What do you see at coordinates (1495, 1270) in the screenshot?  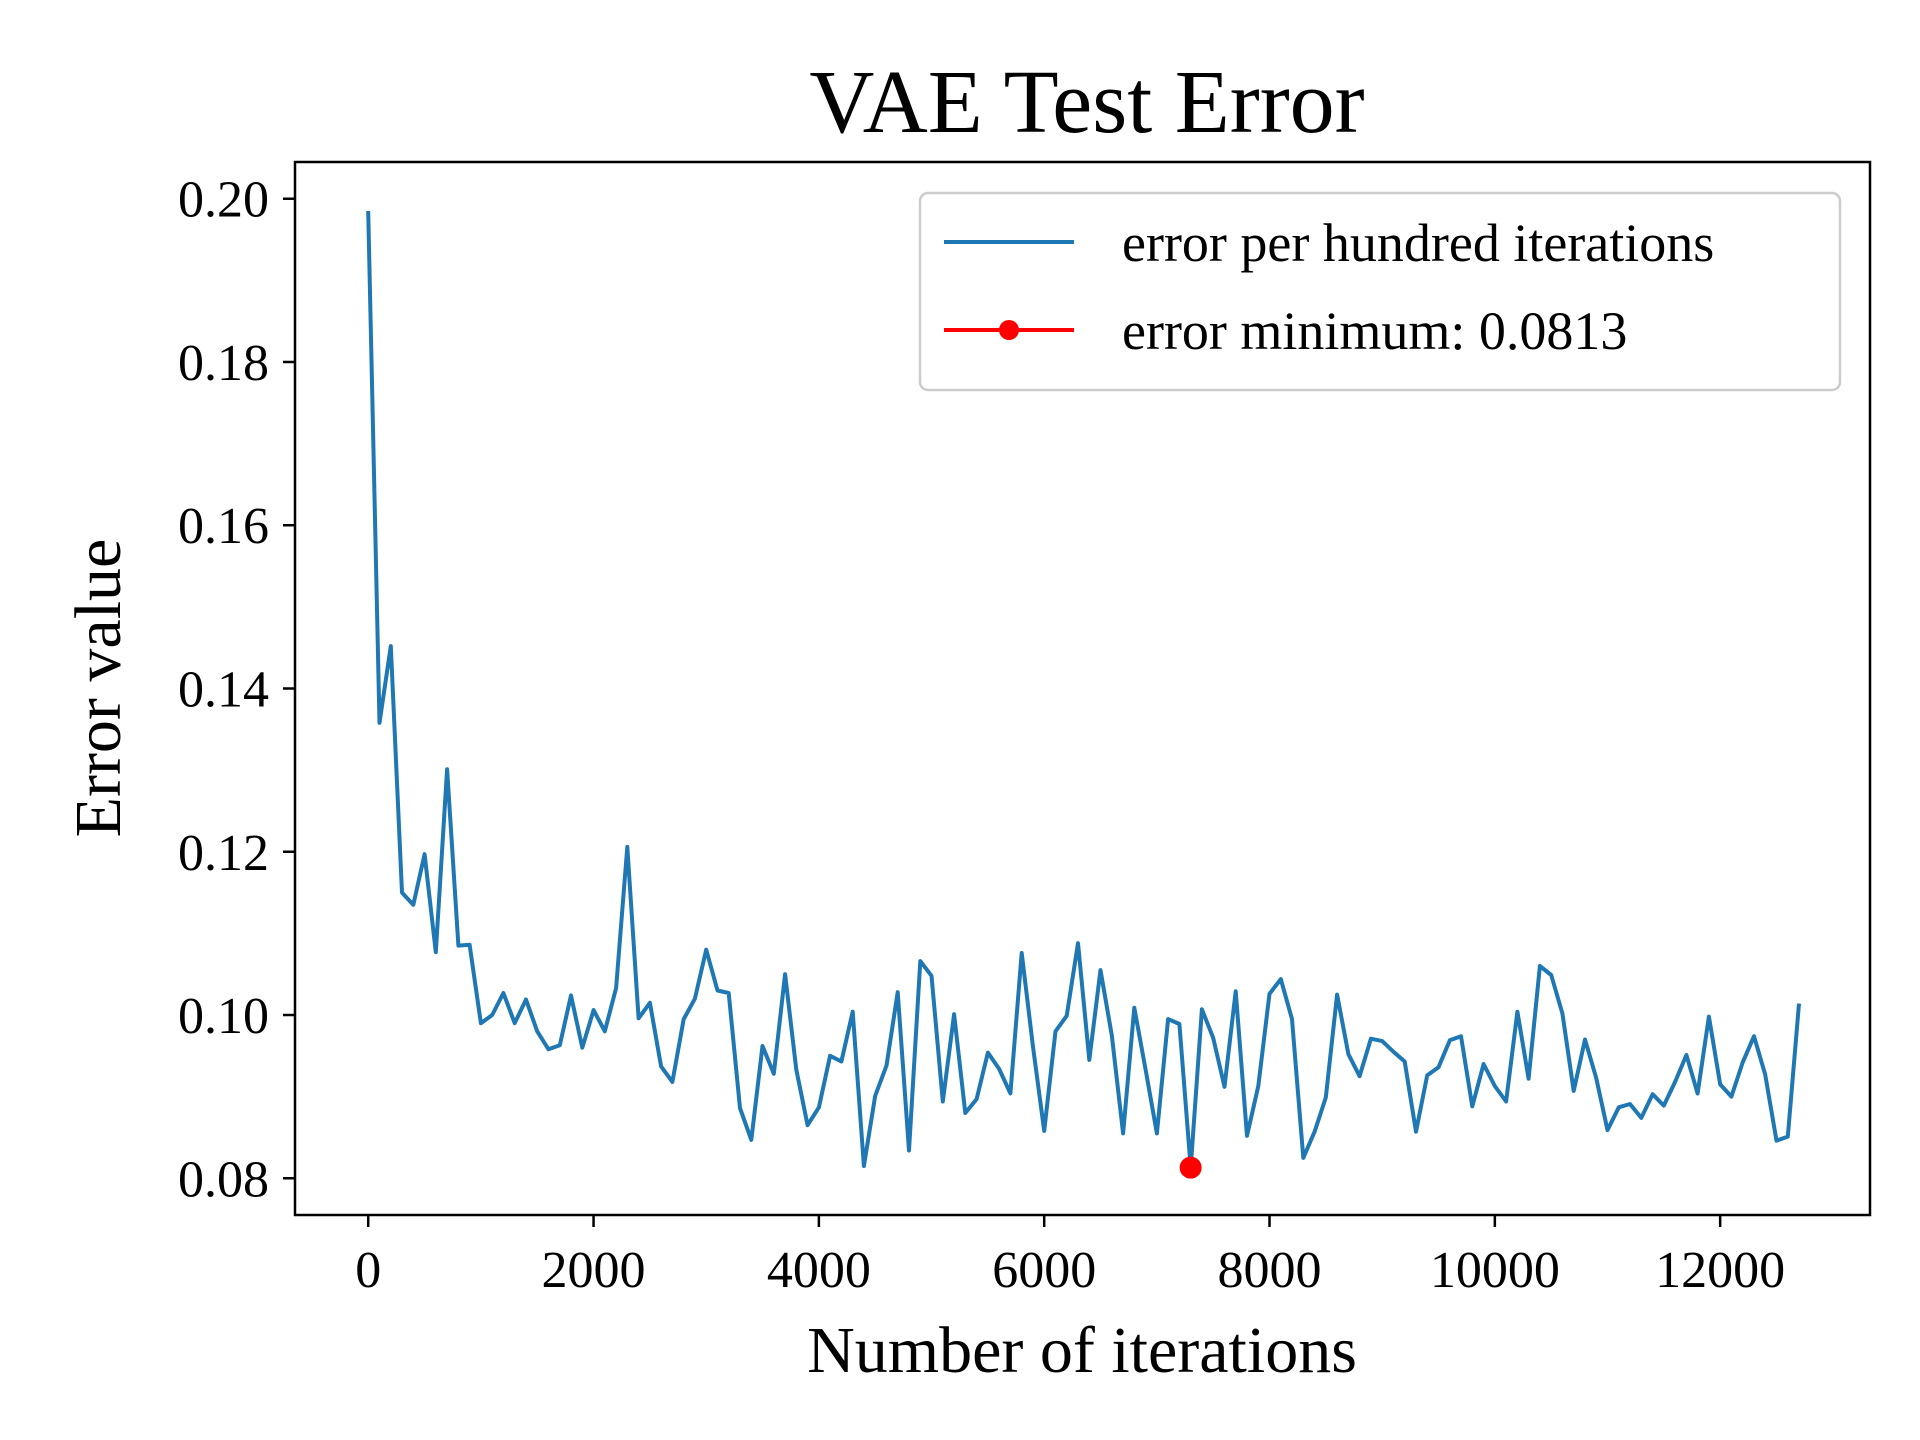 I see `x-tick-label: 10000` at bounding box center [1495, 1270].